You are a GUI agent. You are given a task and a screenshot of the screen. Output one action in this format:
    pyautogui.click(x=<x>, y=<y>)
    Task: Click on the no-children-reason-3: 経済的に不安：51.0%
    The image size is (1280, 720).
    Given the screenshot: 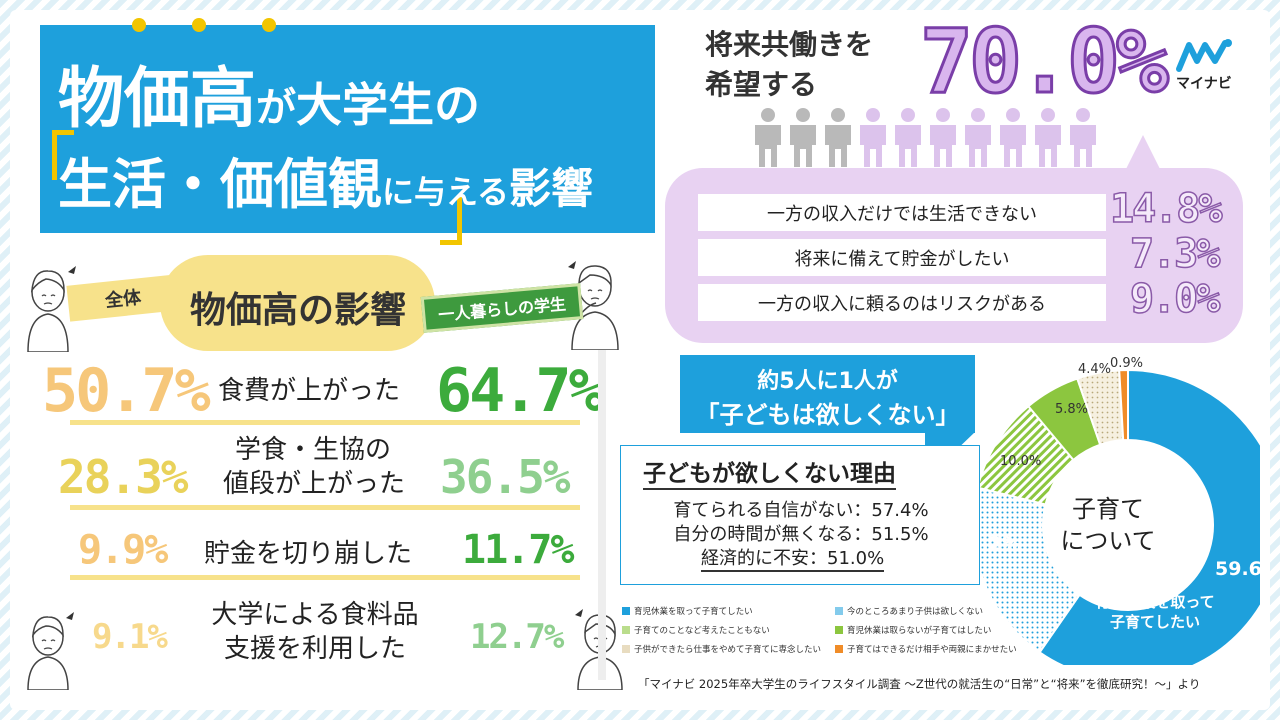 What is the action you would take?
    pyautogui.click(x=793, y=558)
    